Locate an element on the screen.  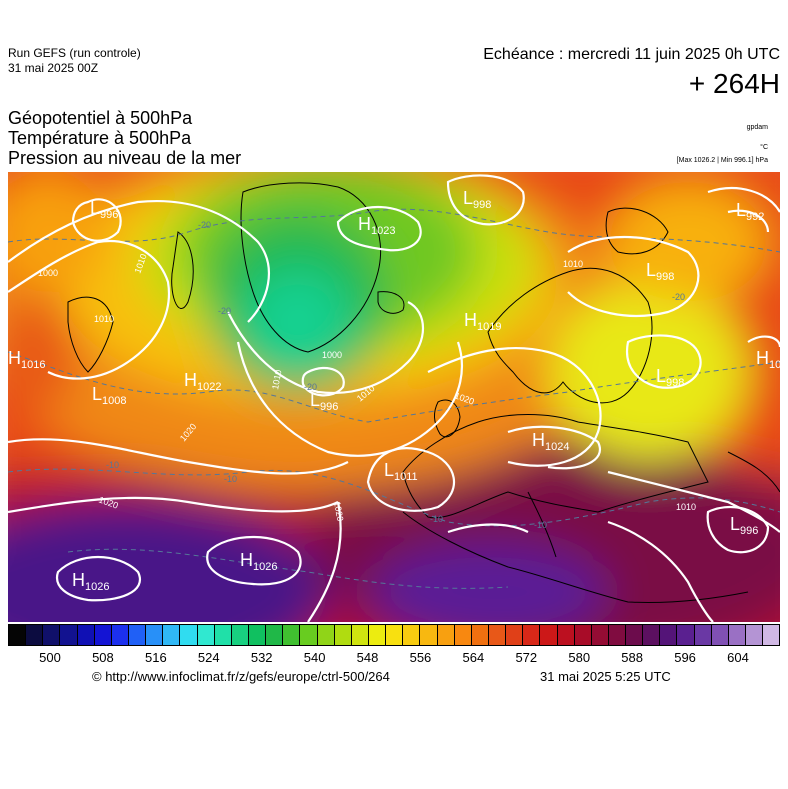
pressure-center: H1024 is located at coordinates (550, 441).